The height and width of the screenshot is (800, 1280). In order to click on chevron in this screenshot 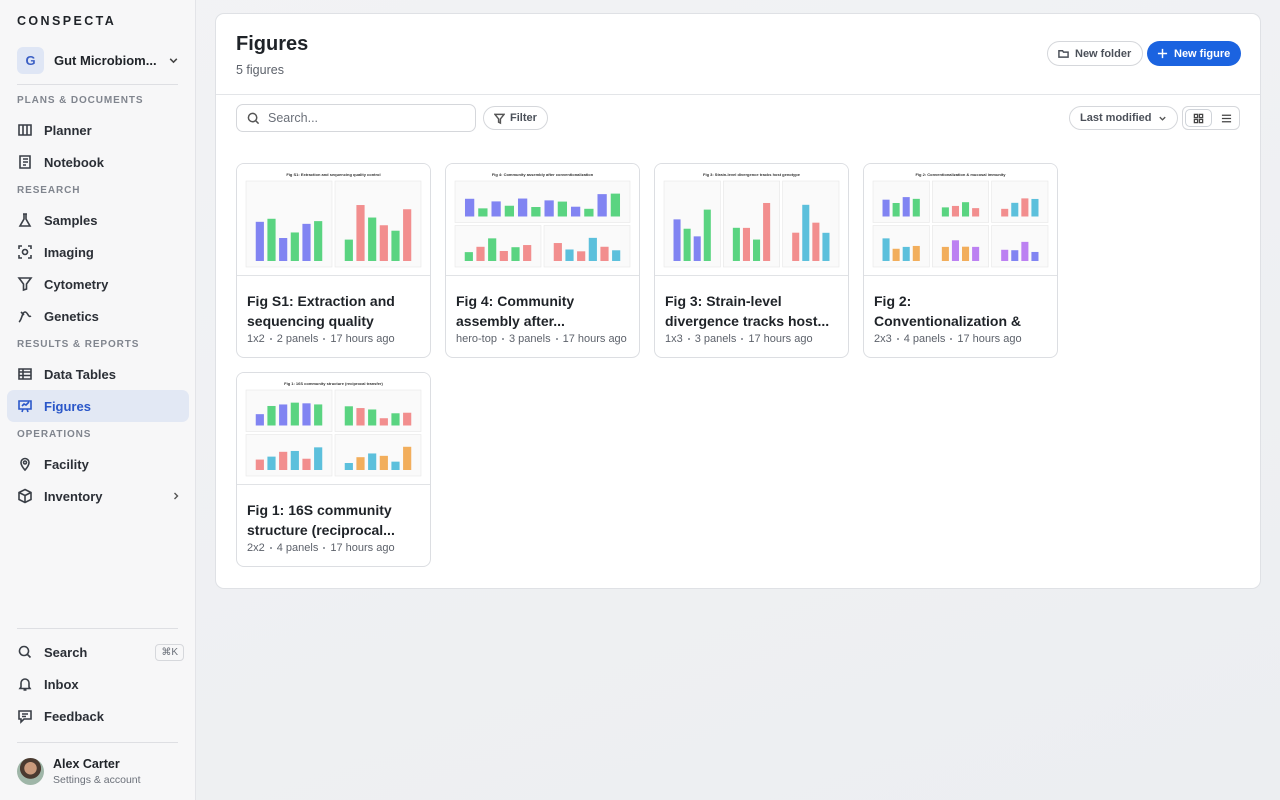, I will do `click(173, 60)`.